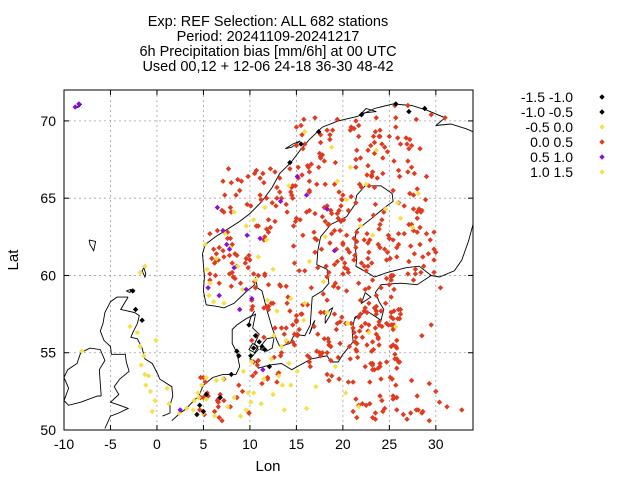 This screenshot has height=480, width=640. What do you see at coordinates (110, 444) in the screenshot?
I see `x-tick-label: -5` at bounding box center [110, 444].